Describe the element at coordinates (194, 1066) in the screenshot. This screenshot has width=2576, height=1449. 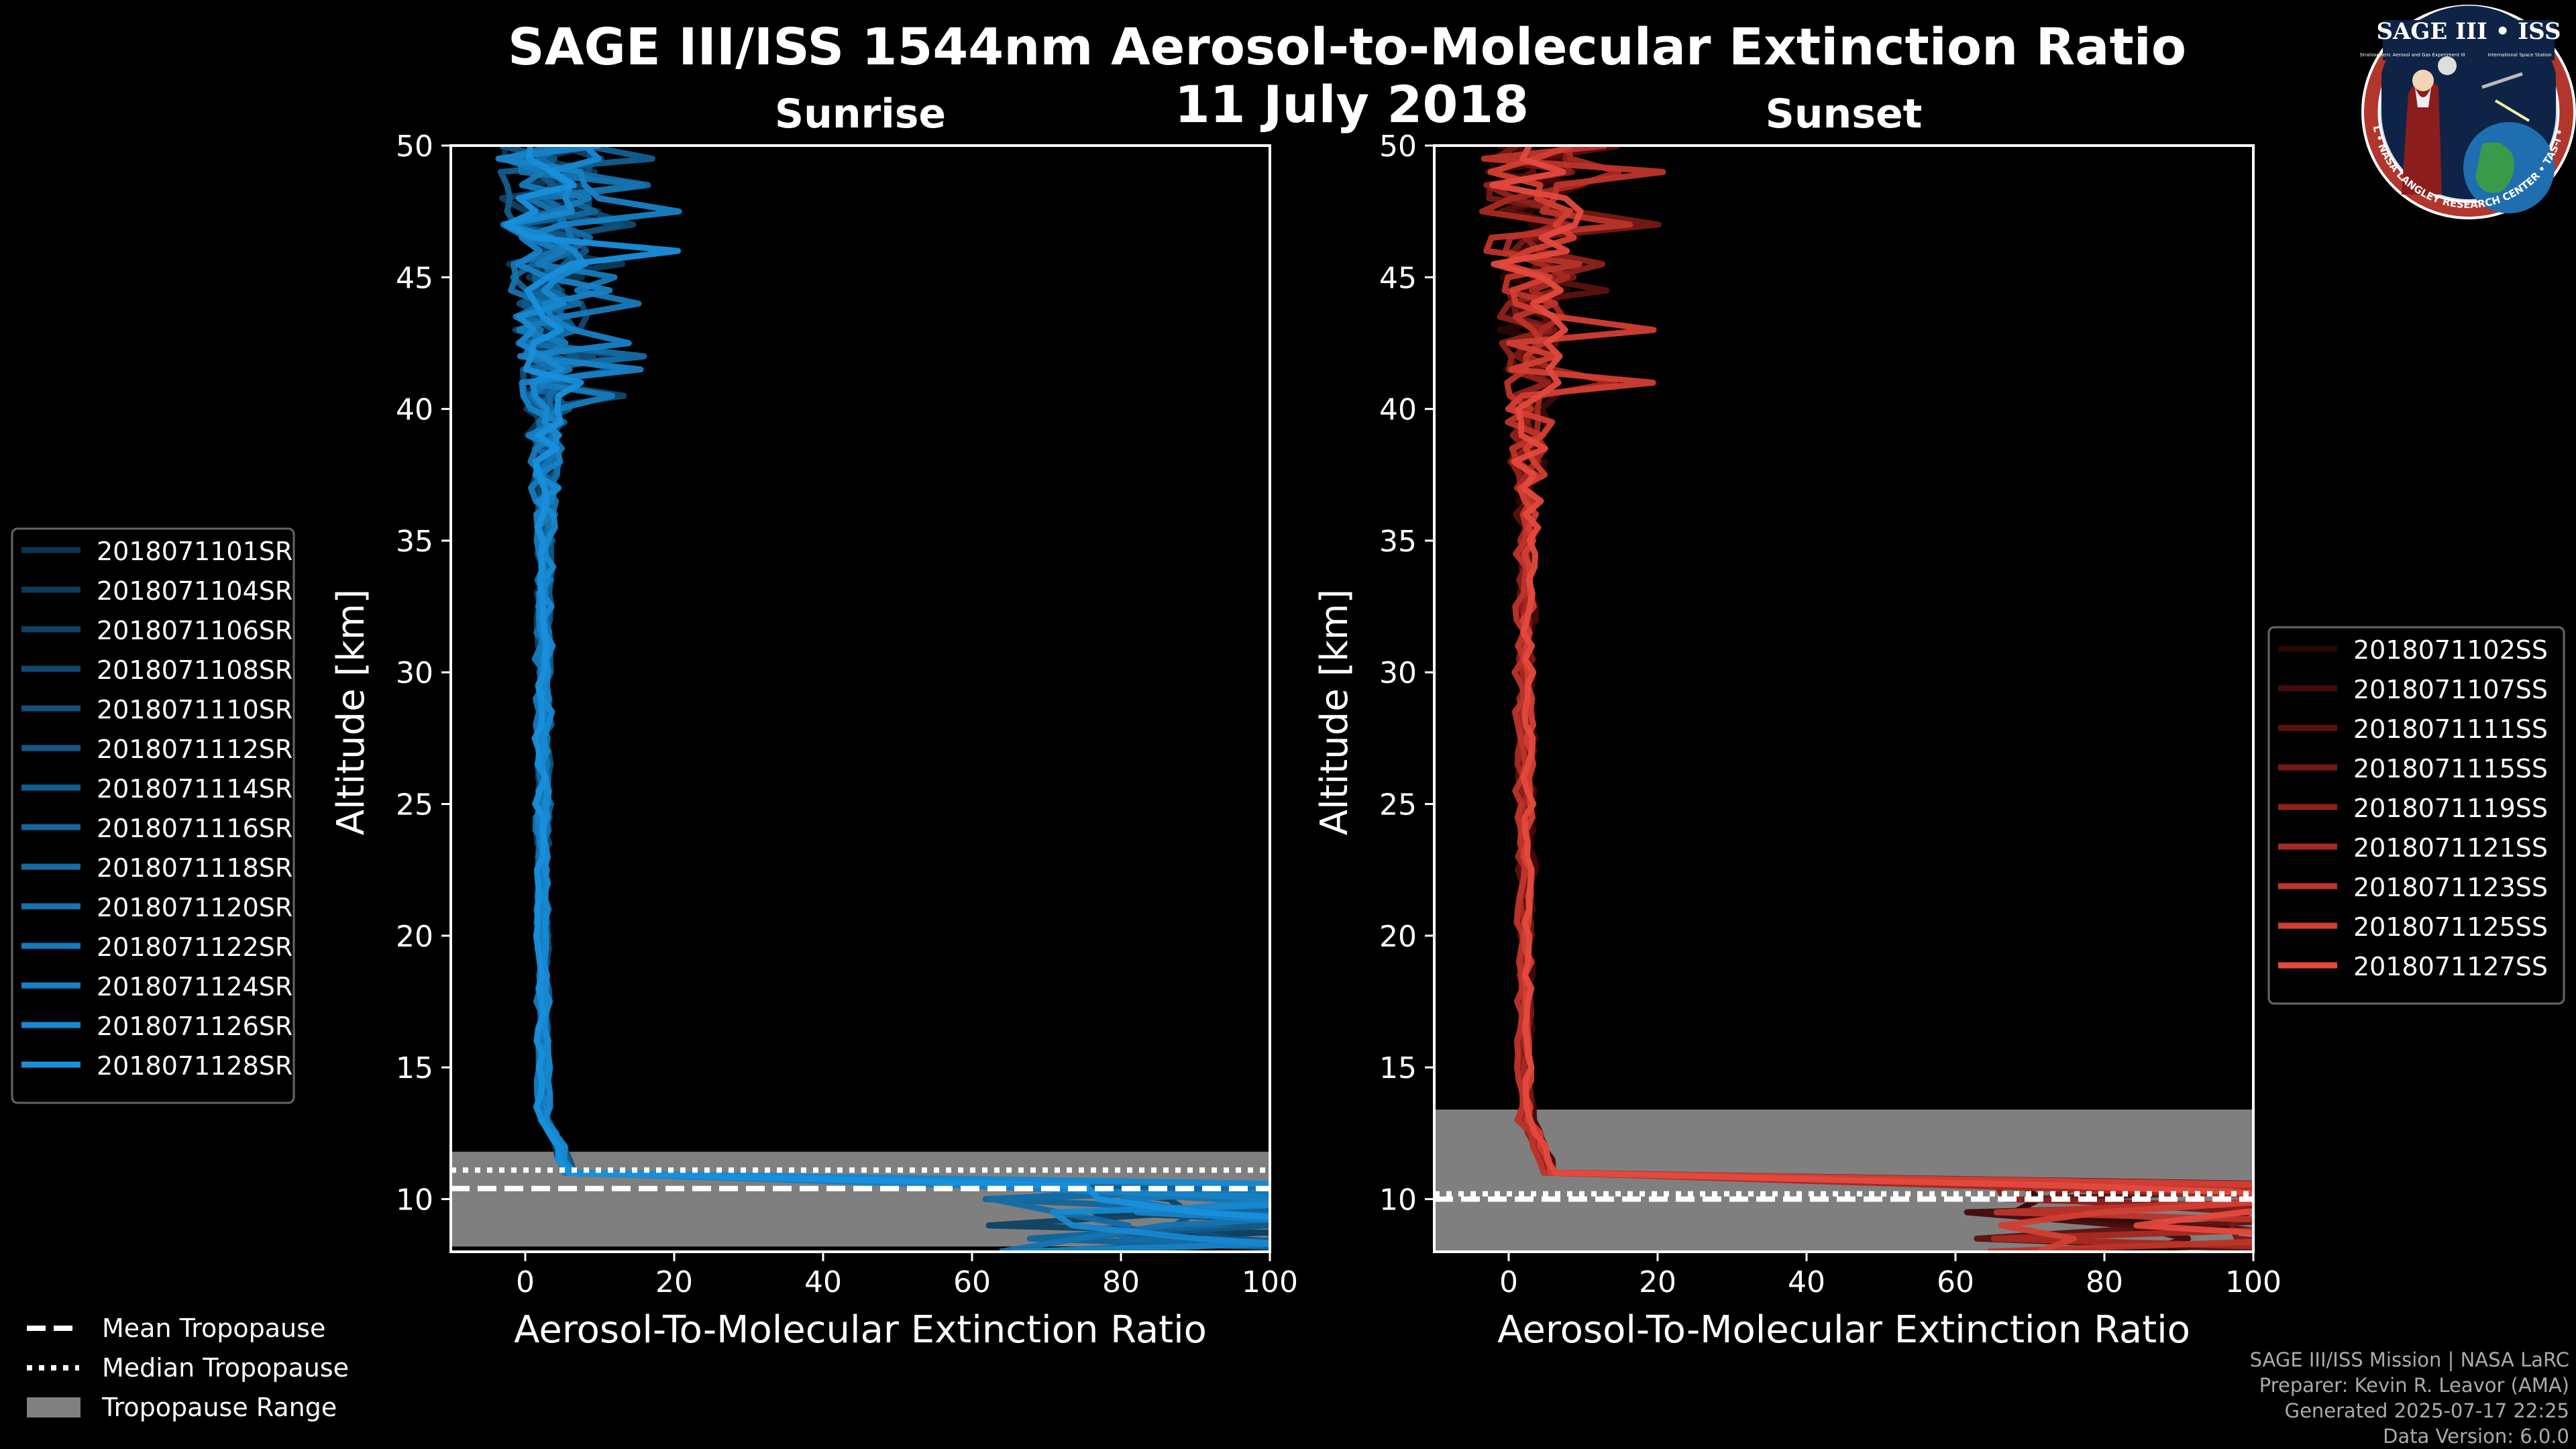
I see `legend-entry: 2018071128SR` at that location.